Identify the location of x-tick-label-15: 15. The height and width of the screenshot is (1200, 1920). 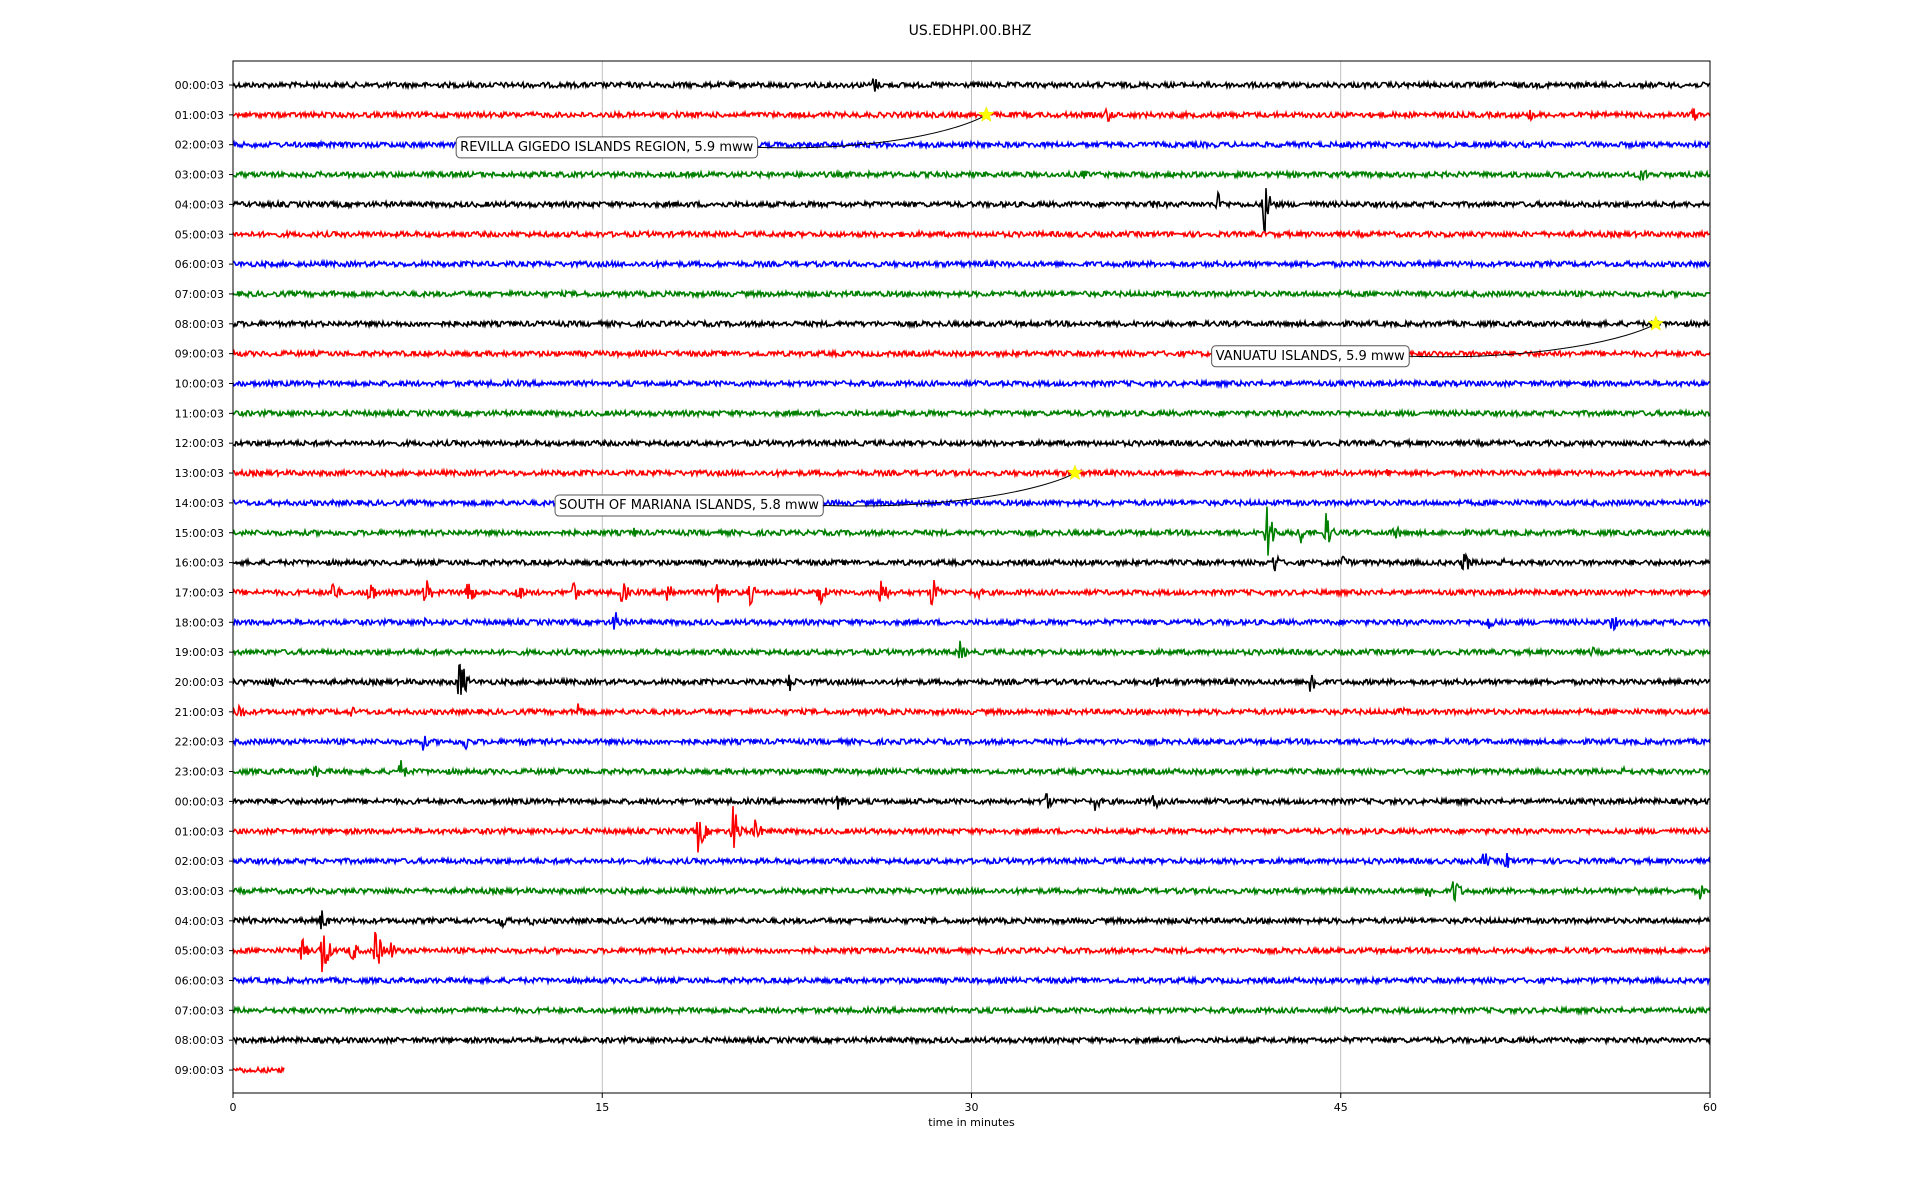
(602, 1107).